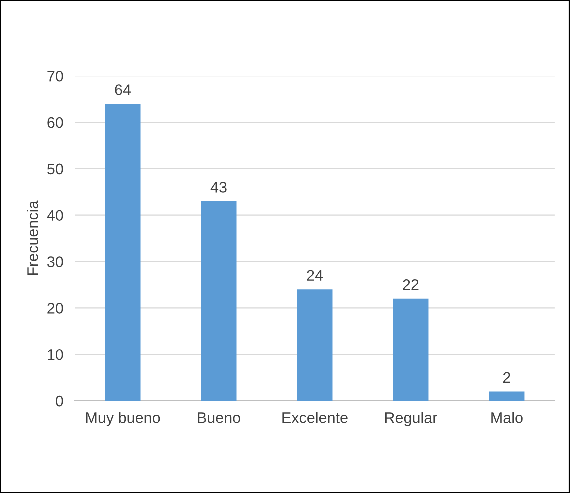 The width and height of the screenshot is (570, 493). I want to click on y-tick-label: 10, so click(56, 354).